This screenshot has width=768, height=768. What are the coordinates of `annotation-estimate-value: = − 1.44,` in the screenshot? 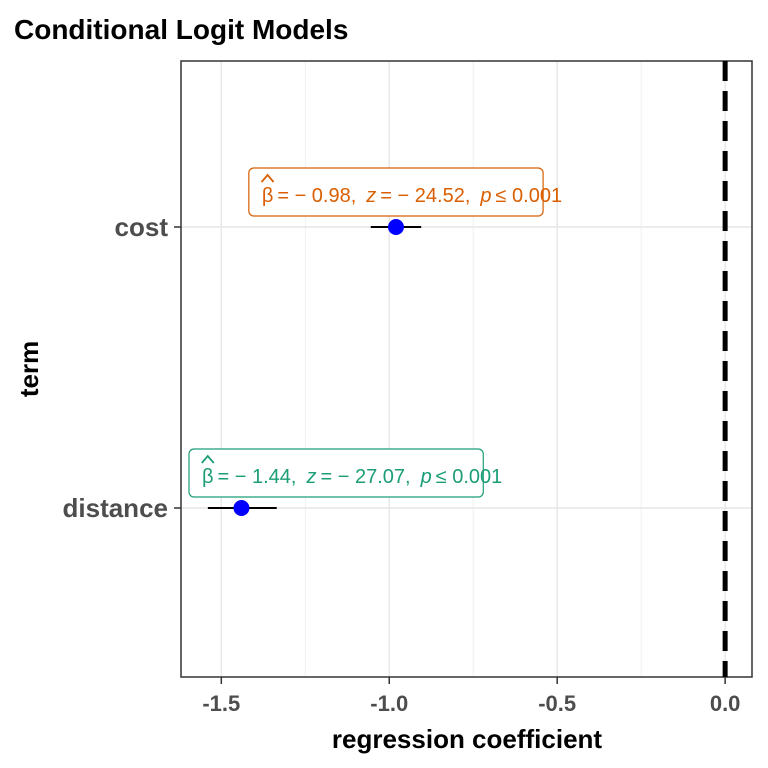 It's located at (257, 477).